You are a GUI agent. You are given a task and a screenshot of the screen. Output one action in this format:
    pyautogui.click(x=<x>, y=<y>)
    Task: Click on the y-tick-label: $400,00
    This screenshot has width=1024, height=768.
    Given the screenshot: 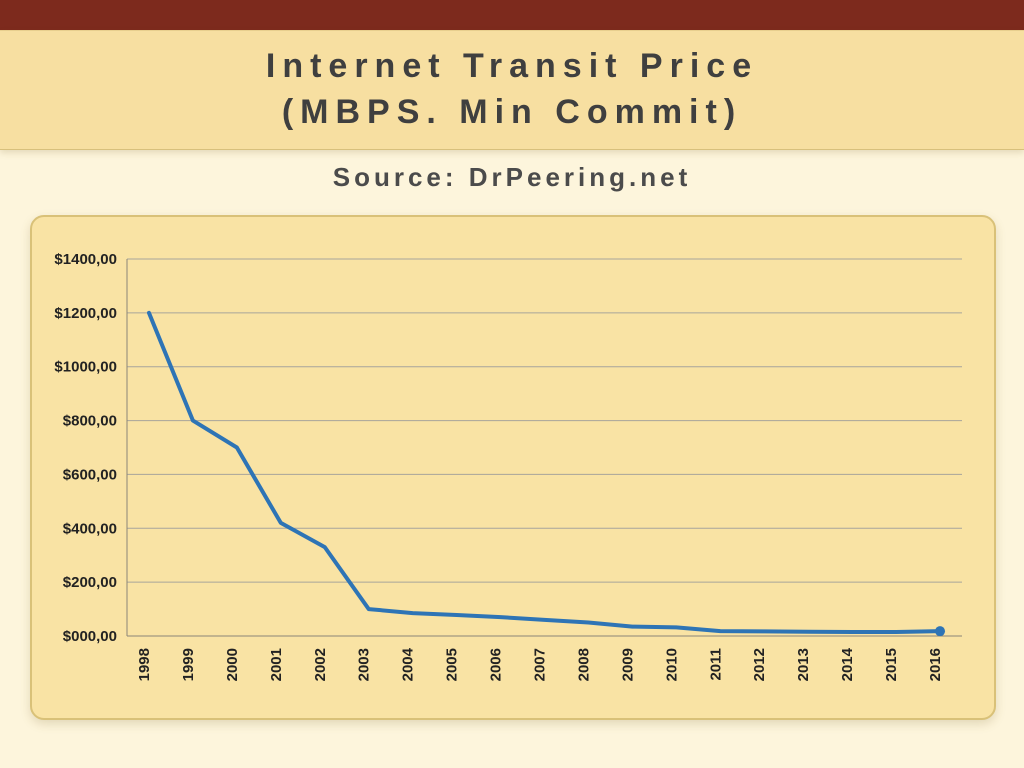 What is the action you would take?
    pyautogui.click(x=90, y=528)
    